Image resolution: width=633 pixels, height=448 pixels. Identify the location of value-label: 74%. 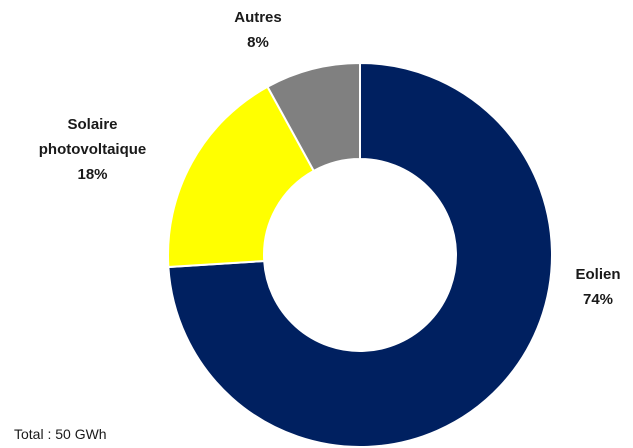
(598, 299).